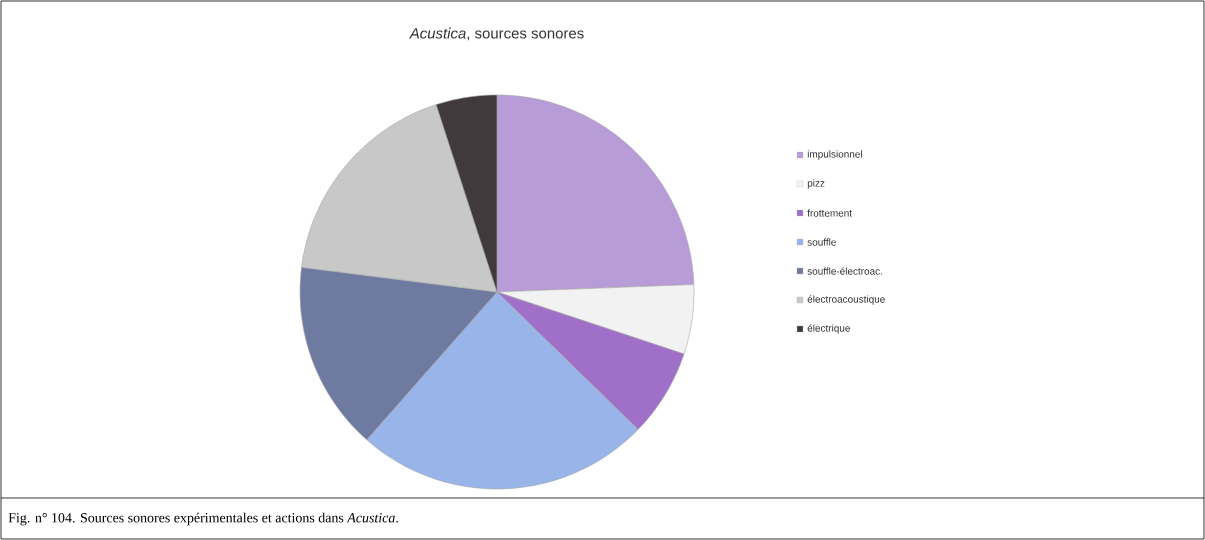 This screenshot has width=1205, height=540. I want to click on legend-label: frottement, so click(829, 213).